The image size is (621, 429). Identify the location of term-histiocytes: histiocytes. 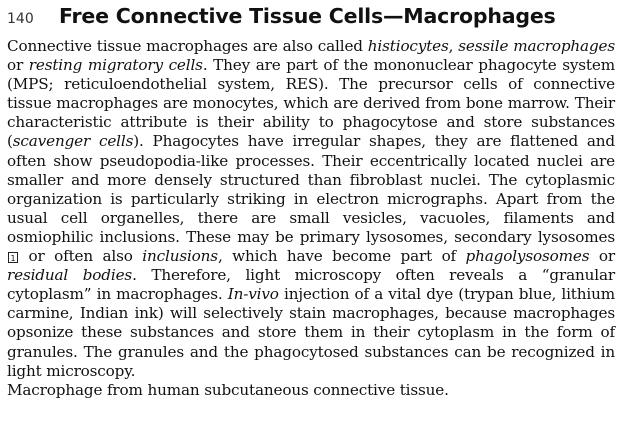
(408, 46).